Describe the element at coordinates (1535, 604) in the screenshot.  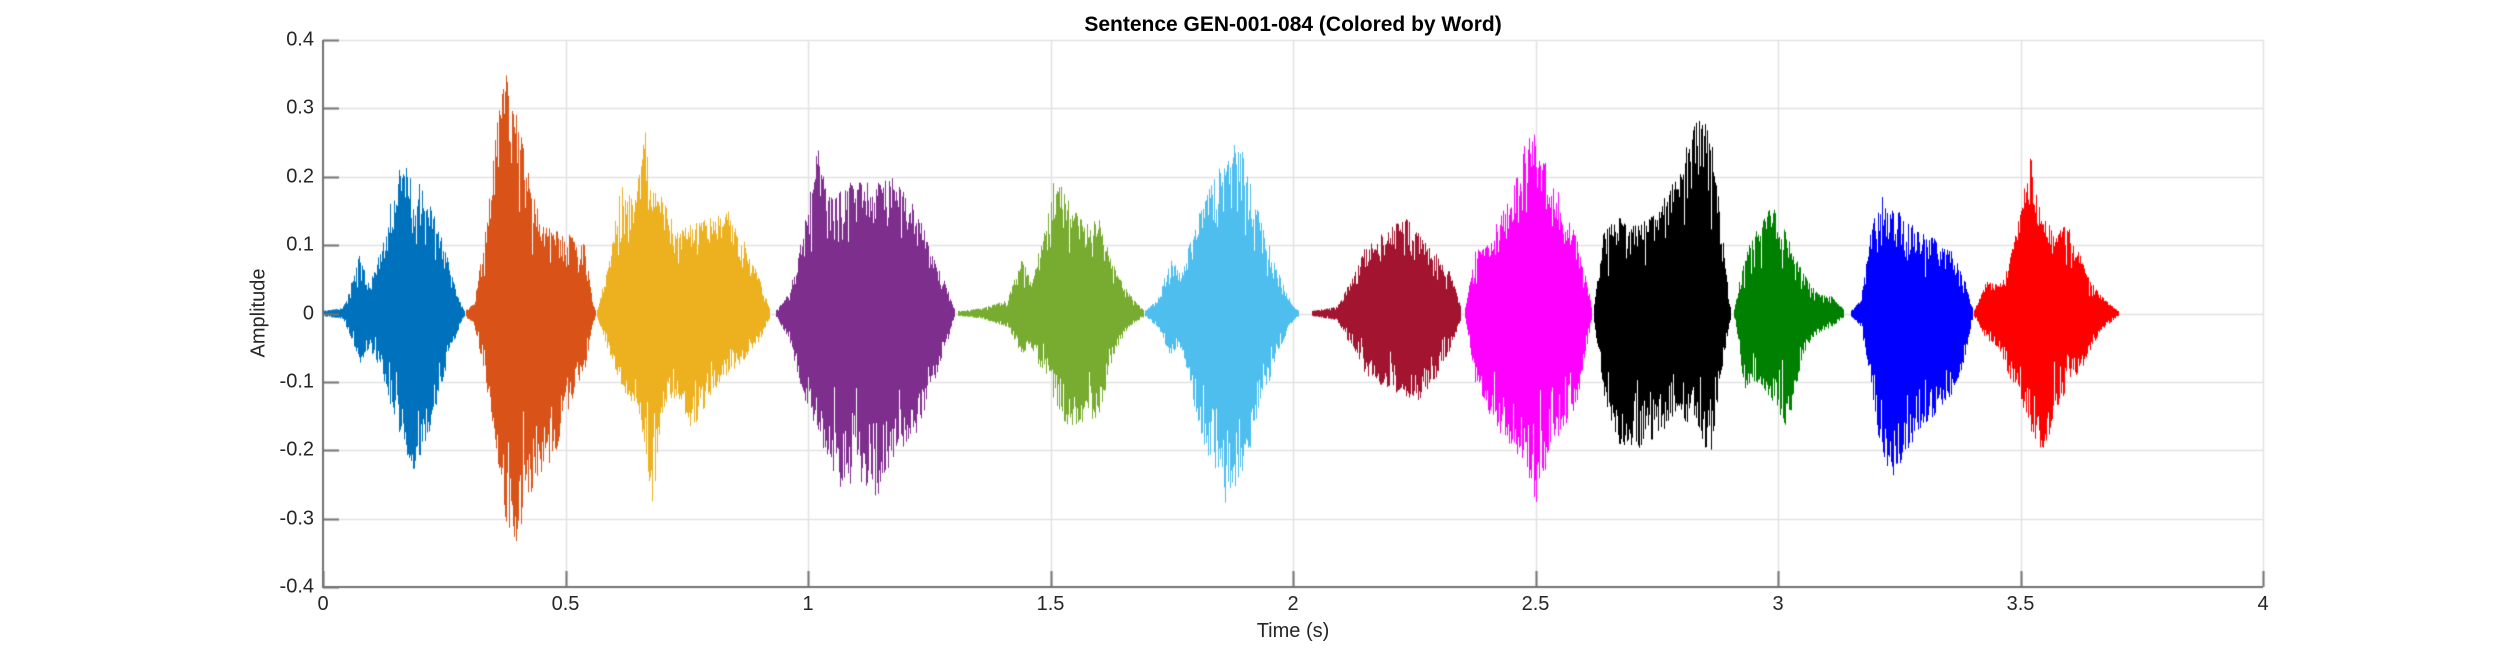
I see `x-tick-label: 2.5` at that location.